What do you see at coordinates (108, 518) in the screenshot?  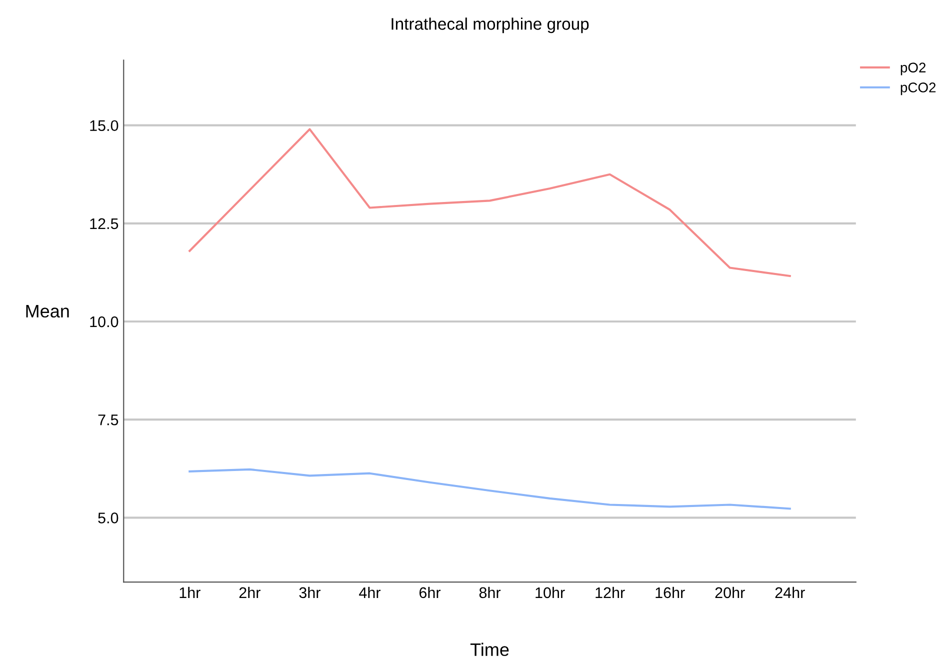 I see `y-tick-label: 5.0` at bounding box center [108, 518].